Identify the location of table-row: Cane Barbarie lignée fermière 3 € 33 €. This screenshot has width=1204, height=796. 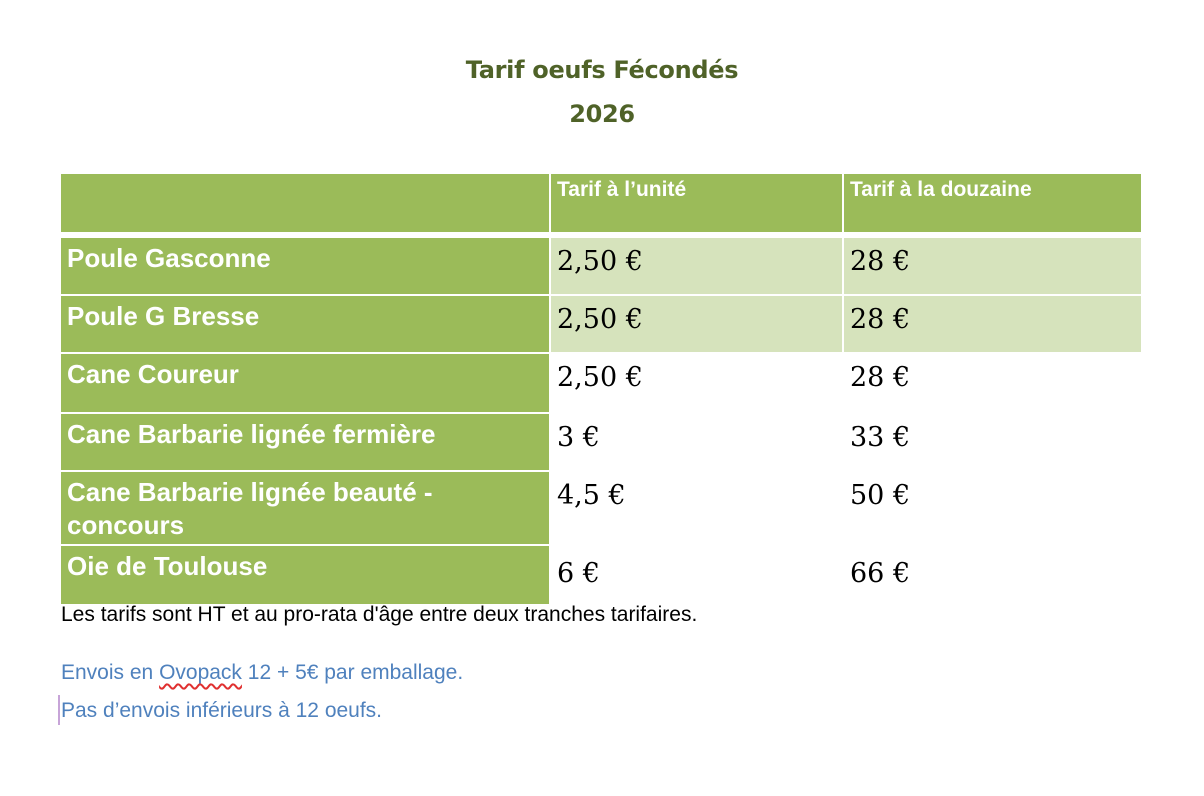
(601, 443).